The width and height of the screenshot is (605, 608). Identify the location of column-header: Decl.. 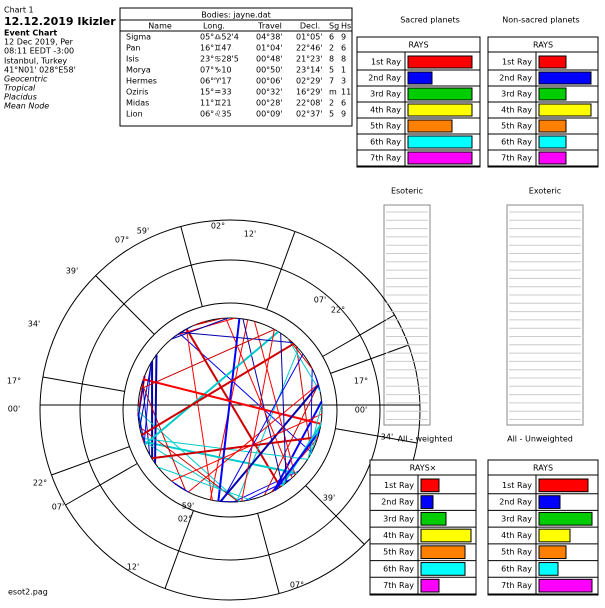
(310, 26).